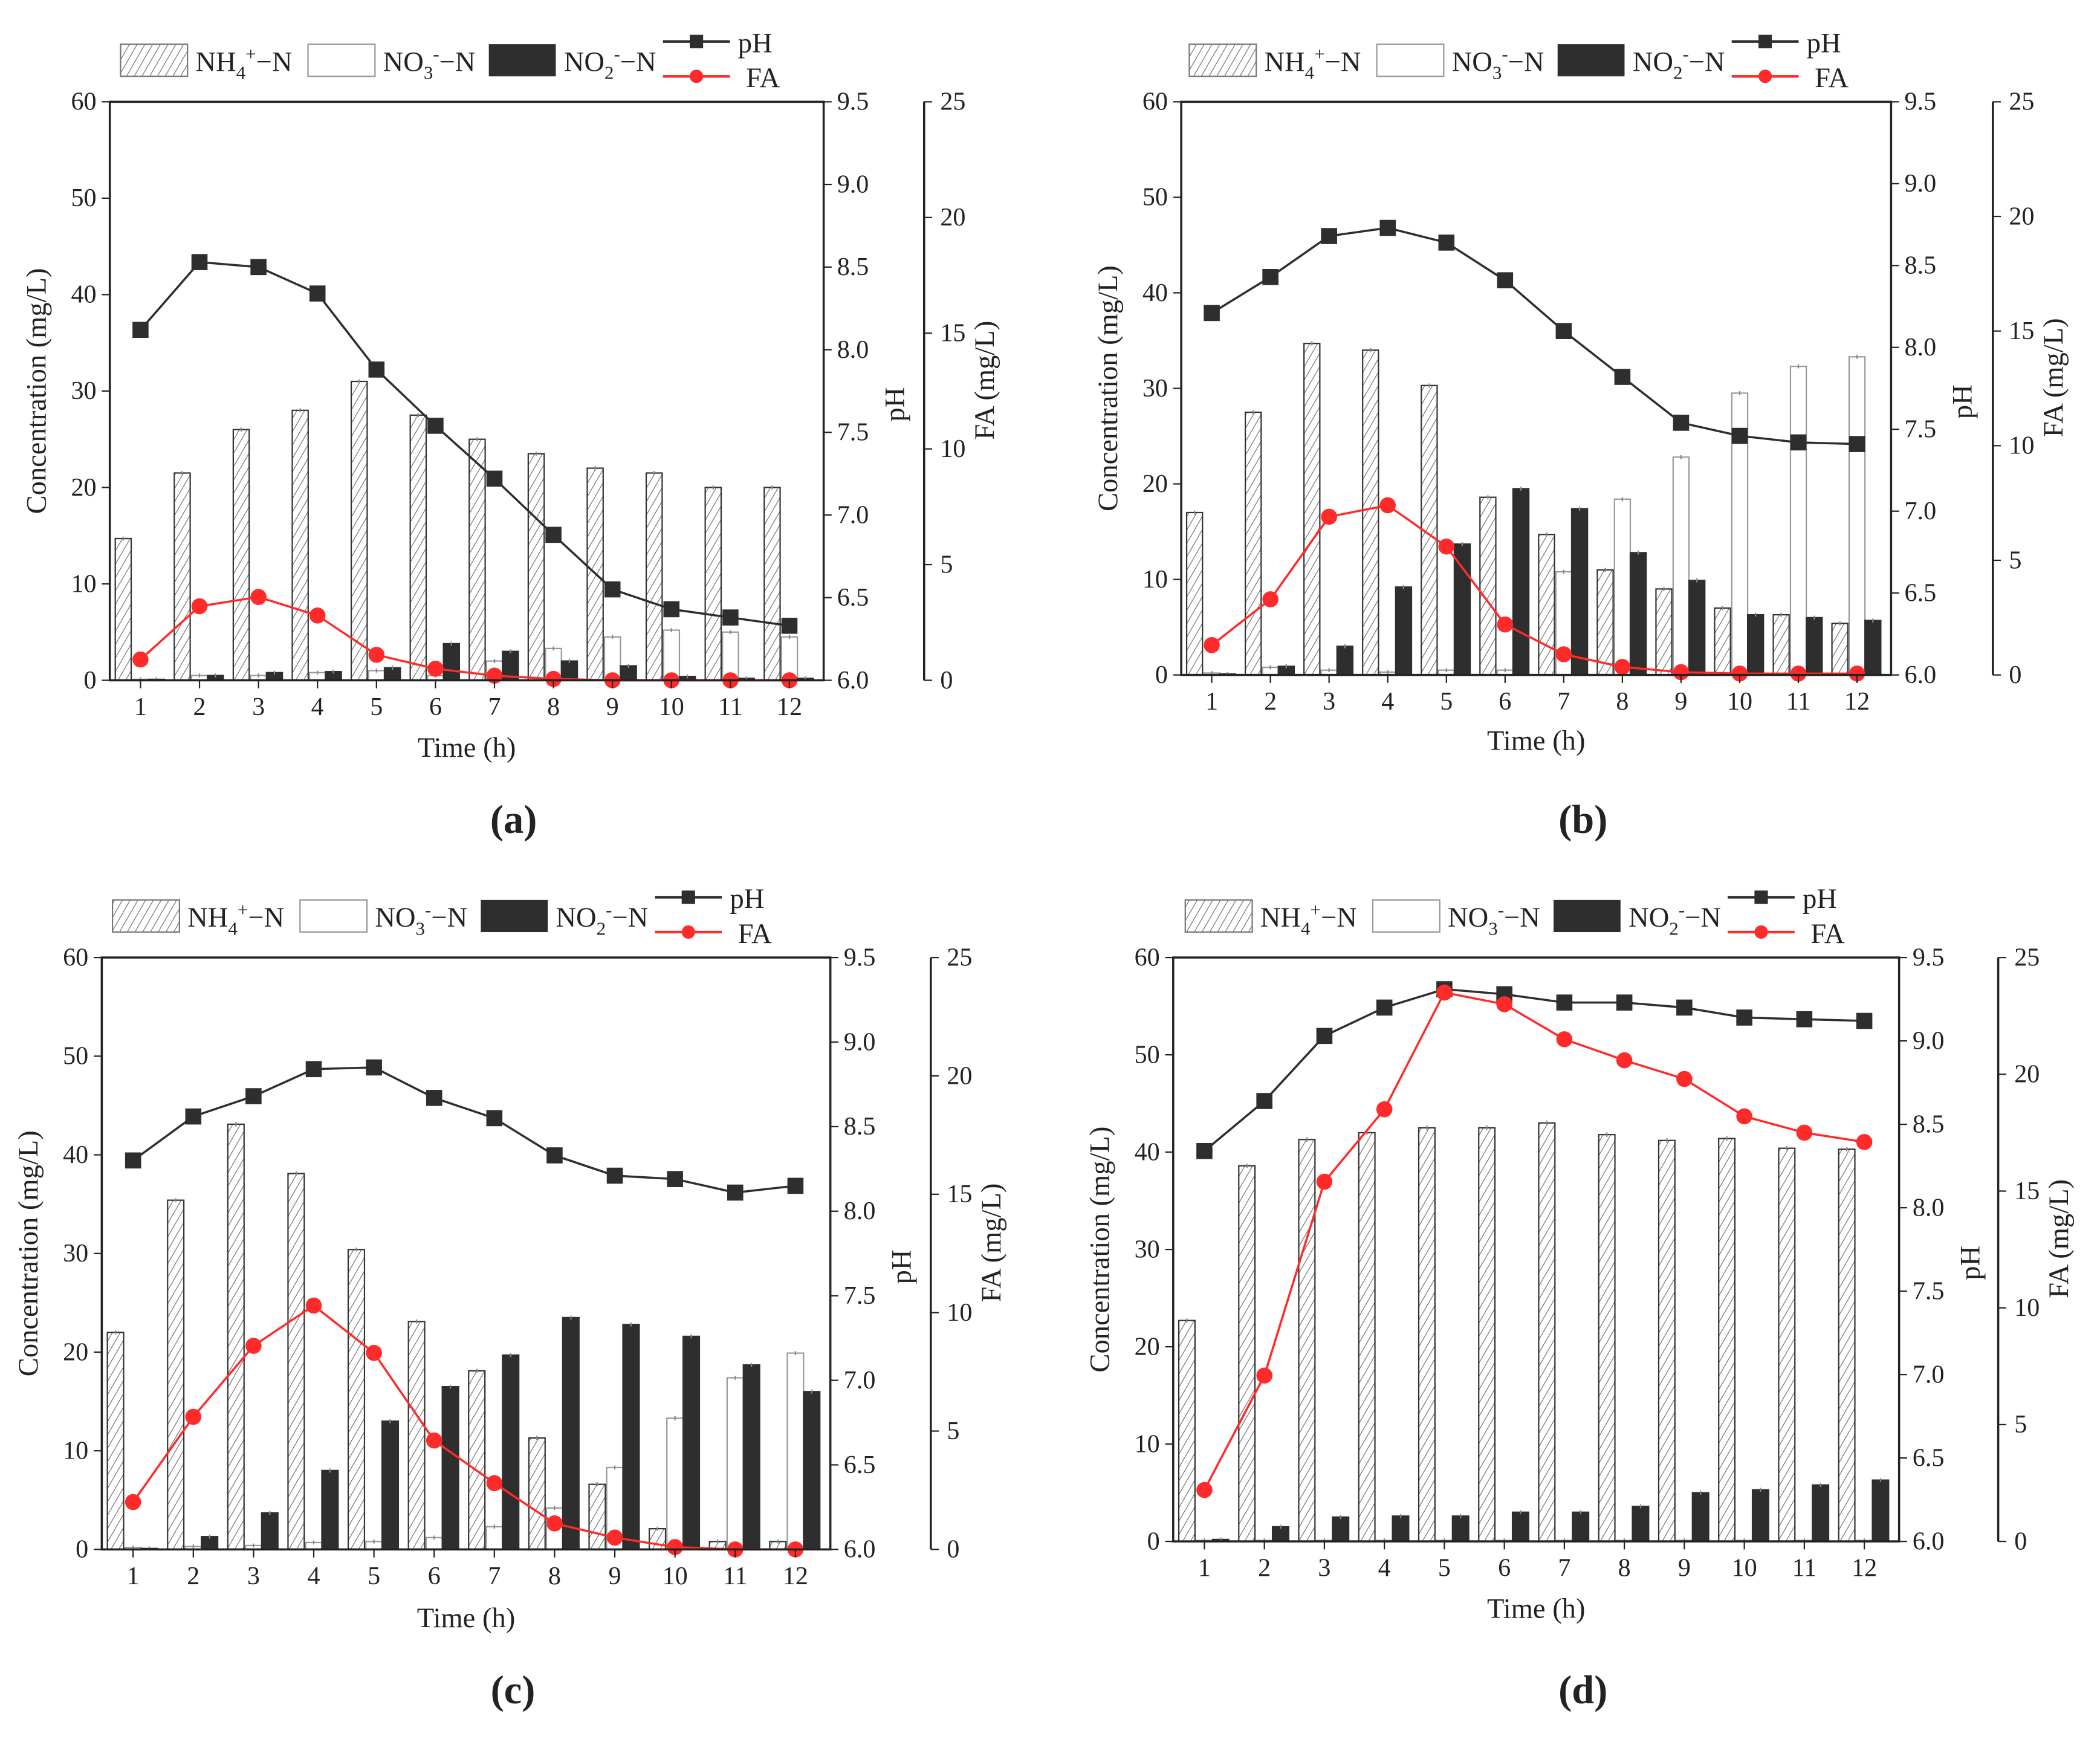 The width and height of the screenshot is (2100, 1742). What do you see at coordinates (83, 391) in the screenshot?
I see `left-tick-label: 30` at bounding box center [83, 391].